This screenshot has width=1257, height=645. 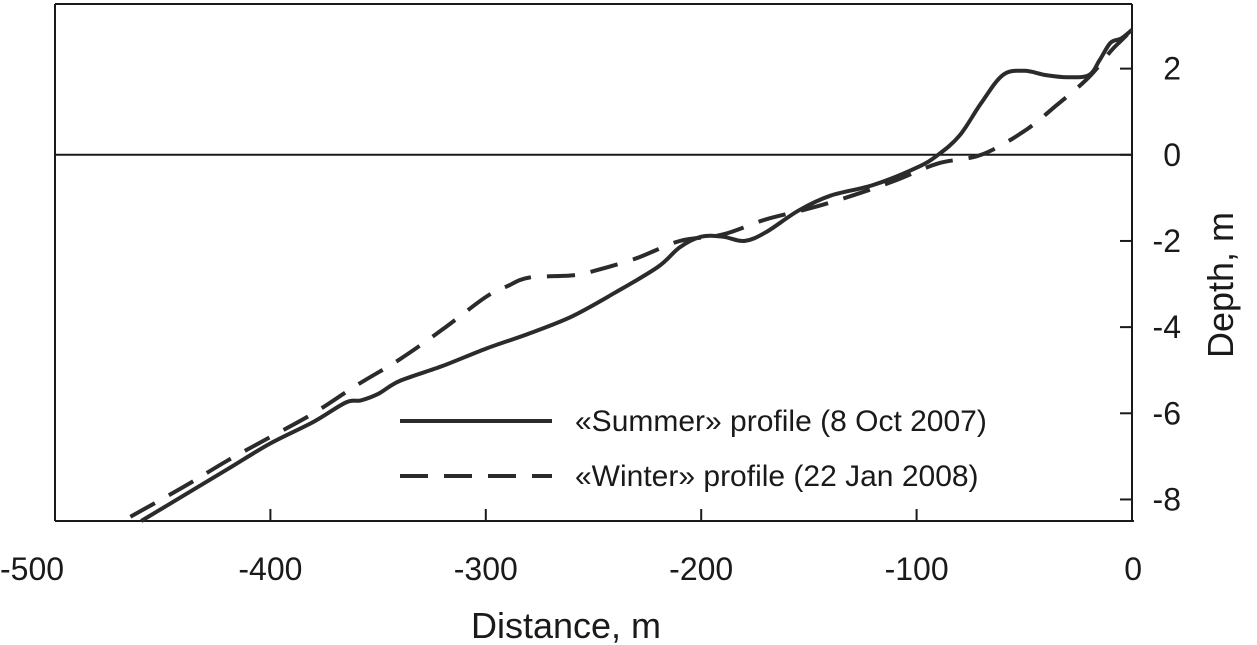 What do you see at coordinates (1172, 155) in the screenshot?
I see `y-tick-label: 0` at bounding box center [1172, 155].